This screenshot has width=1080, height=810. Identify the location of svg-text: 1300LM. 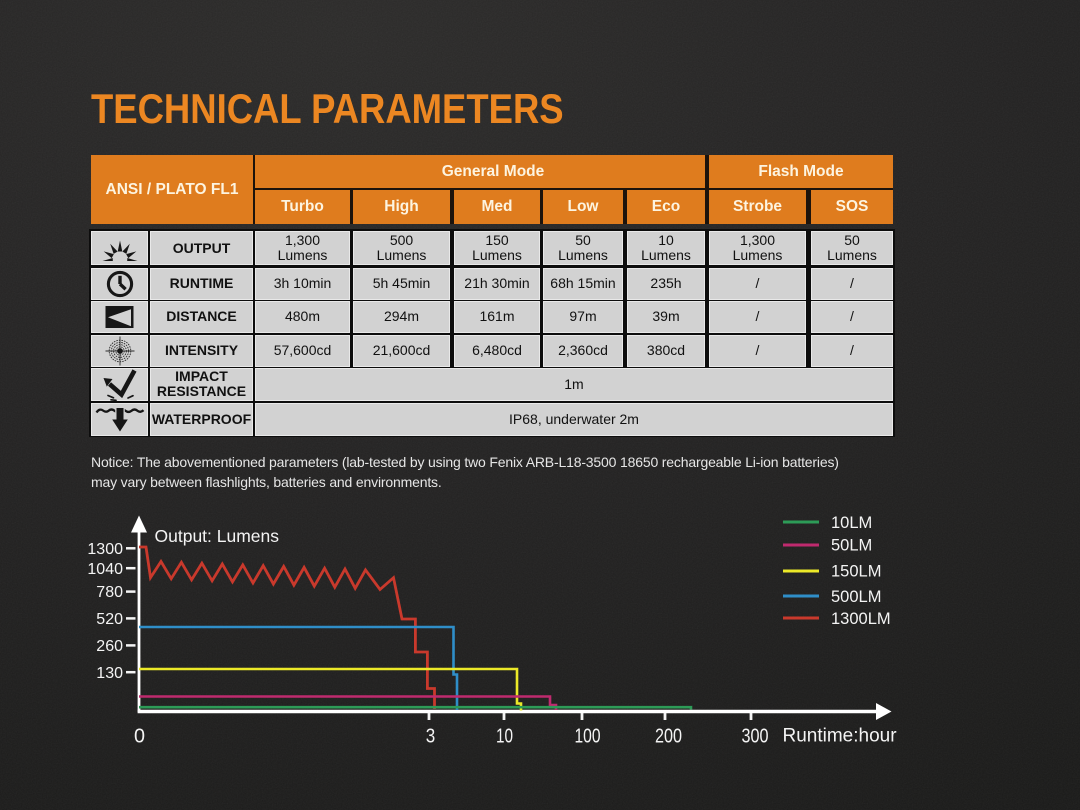
(861, 619).